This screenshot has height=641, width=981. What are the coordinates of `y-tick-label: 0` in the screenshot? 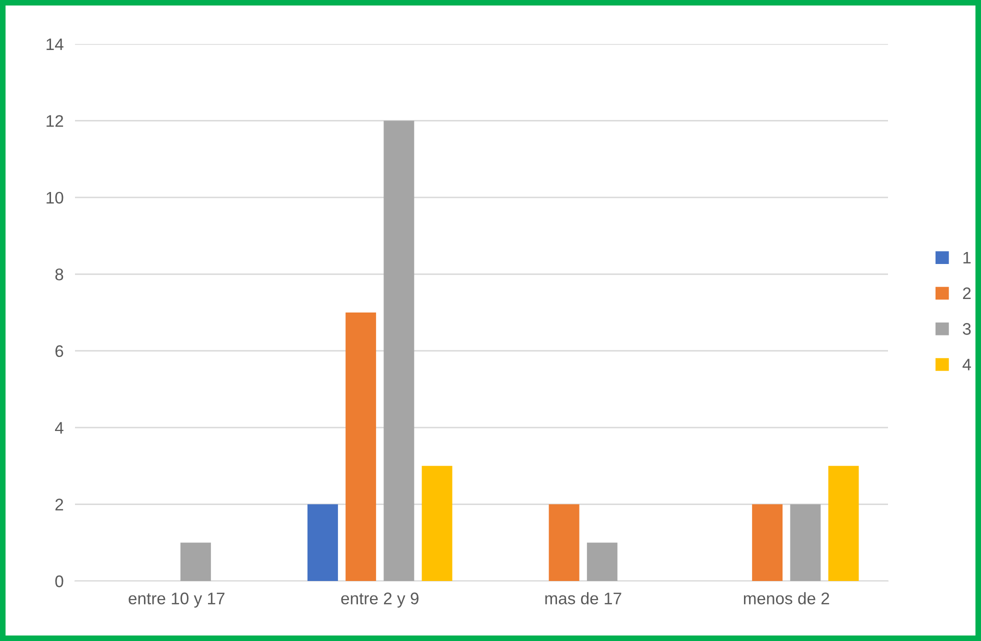 It's located at (59, 581).